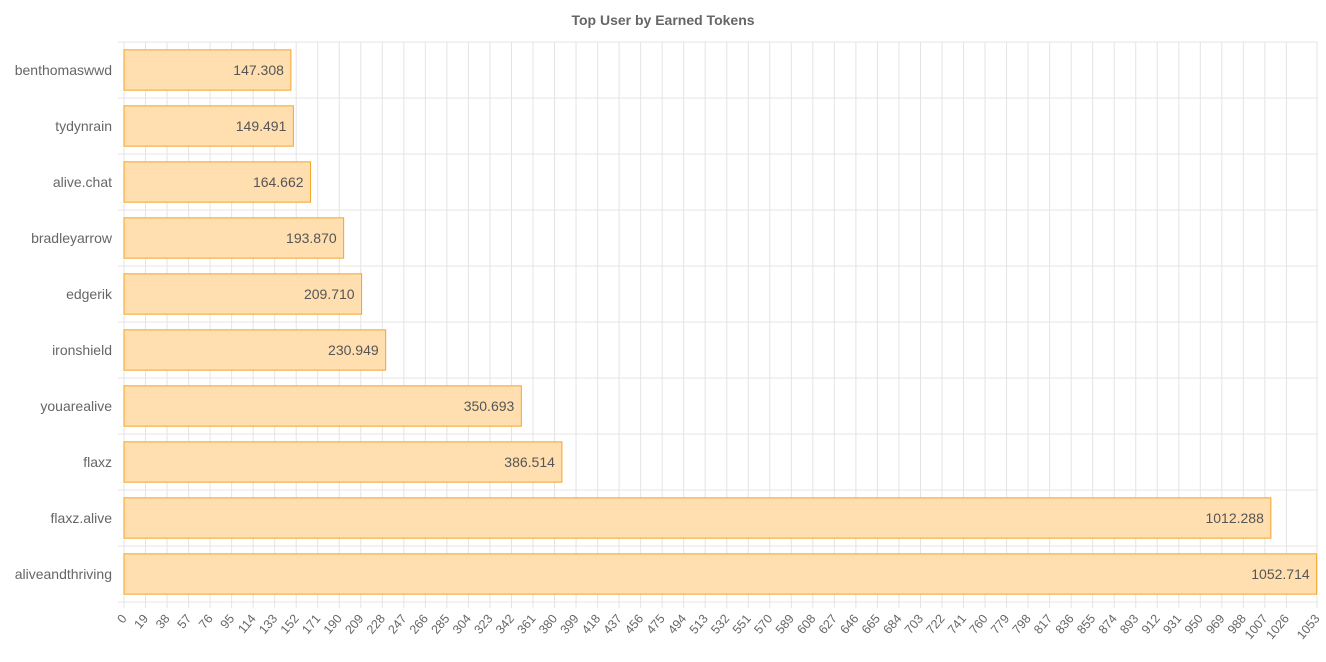 The width and height of the screenshot is (1326, 662). I want to click on x-tick-label: 1053, so click(1308, 627).